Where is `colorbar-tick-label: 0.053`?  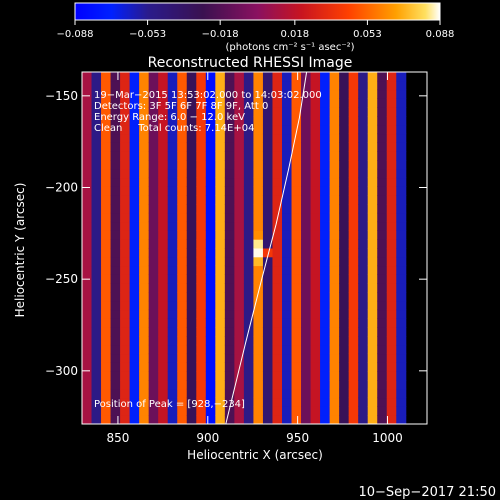 colorbar-tick-label: 0.053 is located at coordinates (367, 34).